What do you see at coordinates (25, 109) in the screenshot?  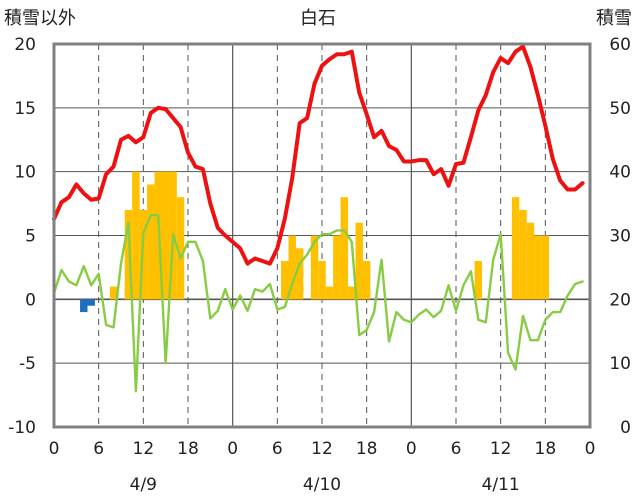 I see `left-tick-label: 15` at bounding box center [25, 109].